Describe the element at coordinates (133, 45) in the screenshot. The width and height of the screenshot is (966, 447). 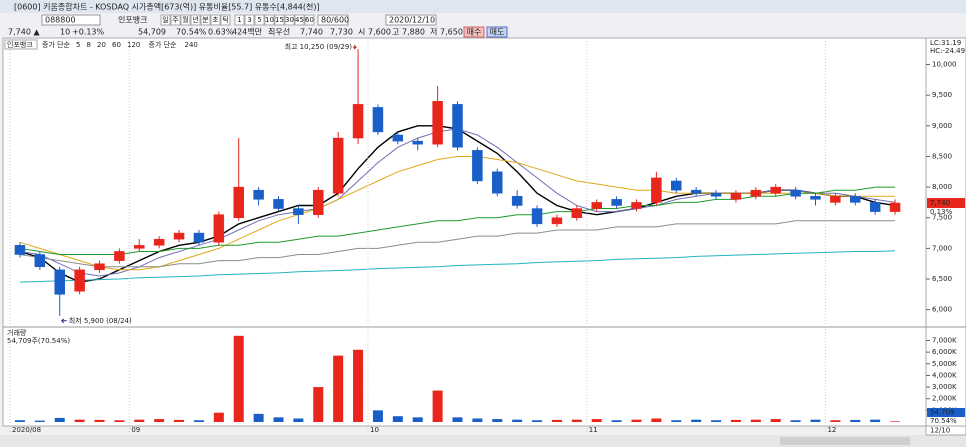
I see `legend-entry: 120` at that location.